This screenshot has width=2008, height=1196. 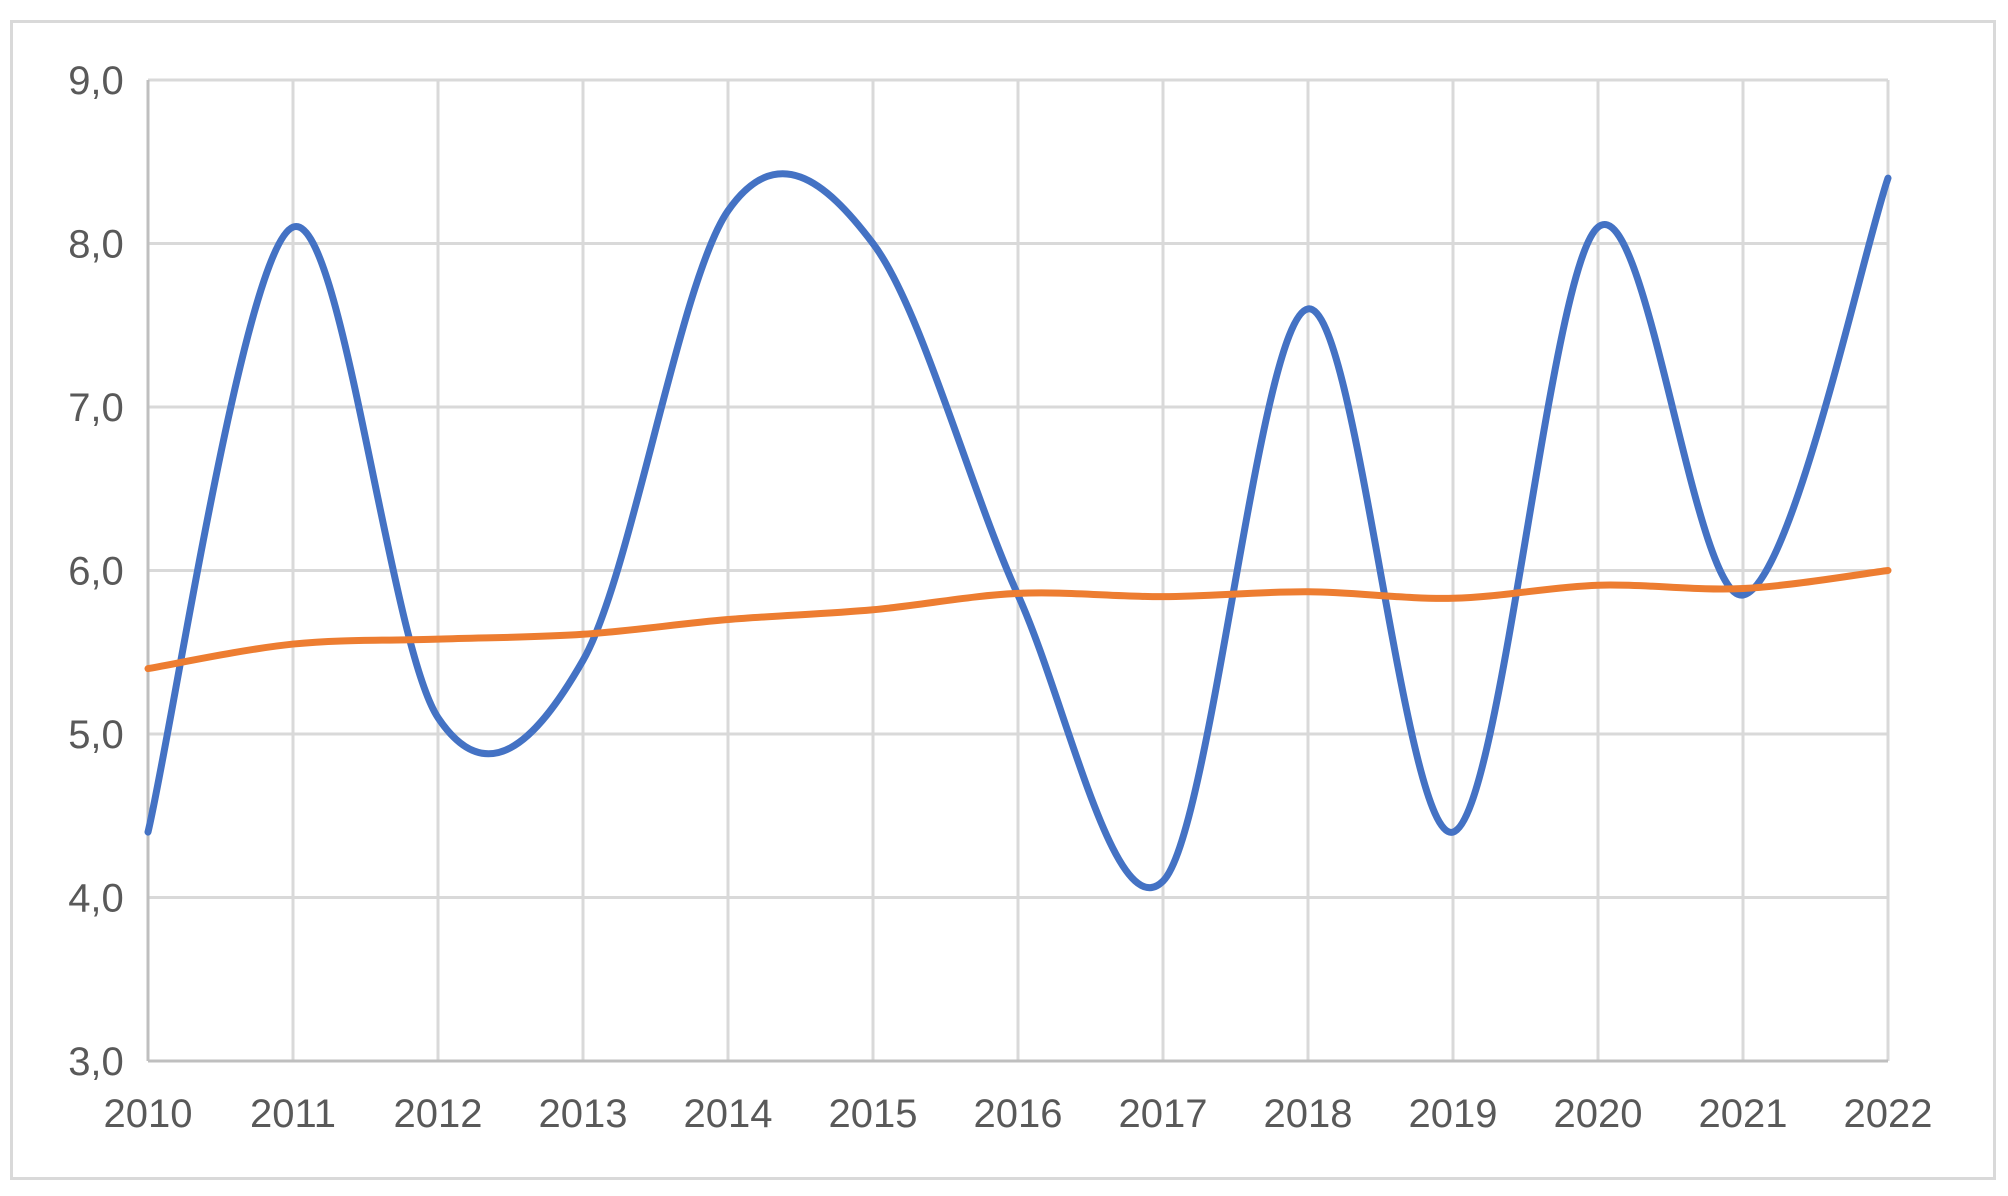 I want to click on y-tick-label: 4,0, so click(x=96, y=899).